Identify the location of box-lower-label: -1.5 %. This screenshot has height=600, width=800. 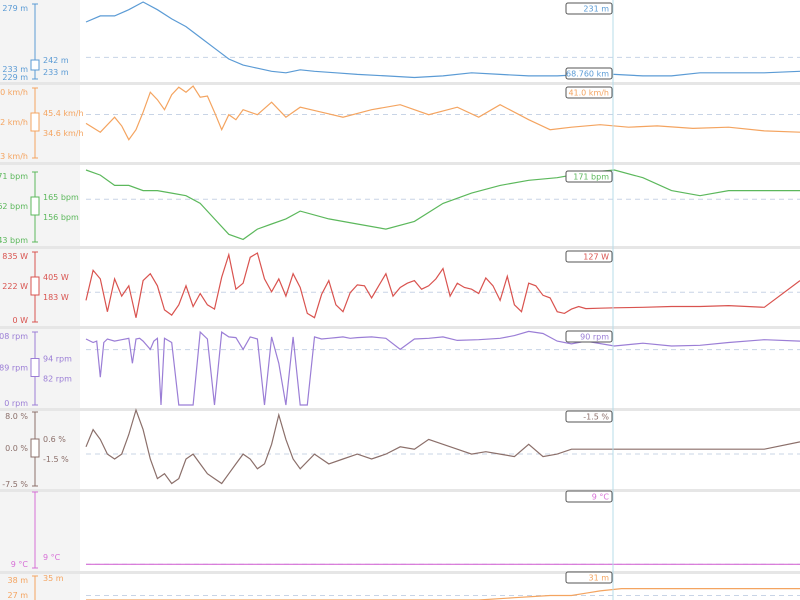
(56, 459).